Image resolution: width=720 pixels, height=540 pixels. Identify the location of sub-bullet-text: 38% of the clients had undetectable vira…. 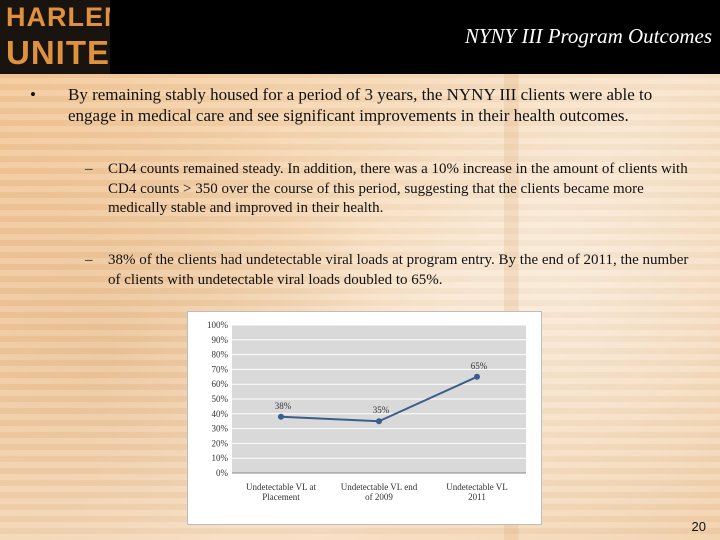
(398, 270).